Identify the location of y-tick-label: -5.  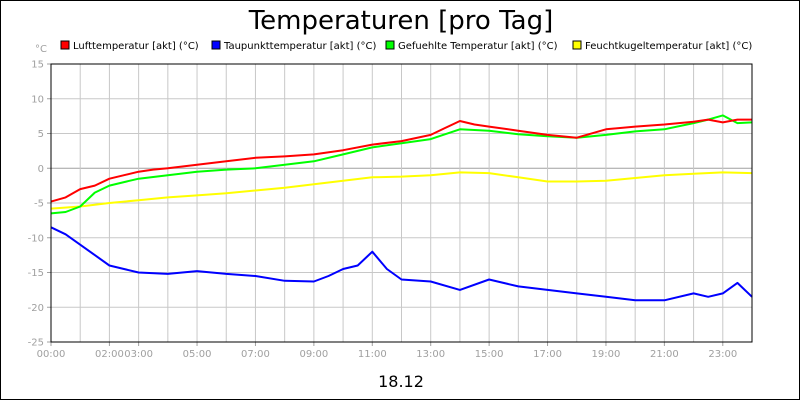
(39, 204).